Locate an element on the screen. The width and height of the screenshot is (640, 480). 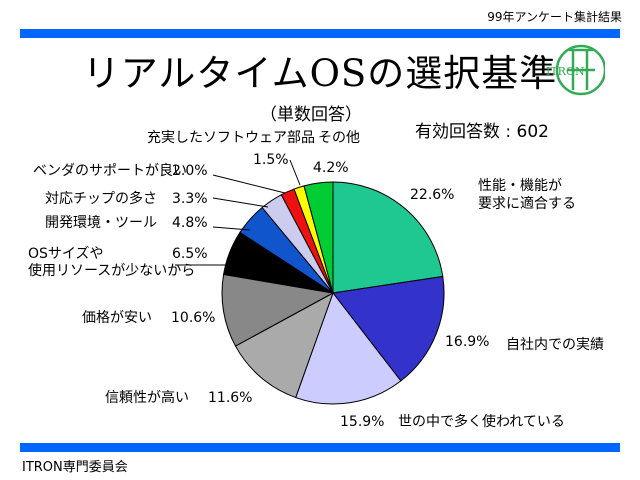
label-reliable: 信頼性が高い is located at coordinates (147, 397).